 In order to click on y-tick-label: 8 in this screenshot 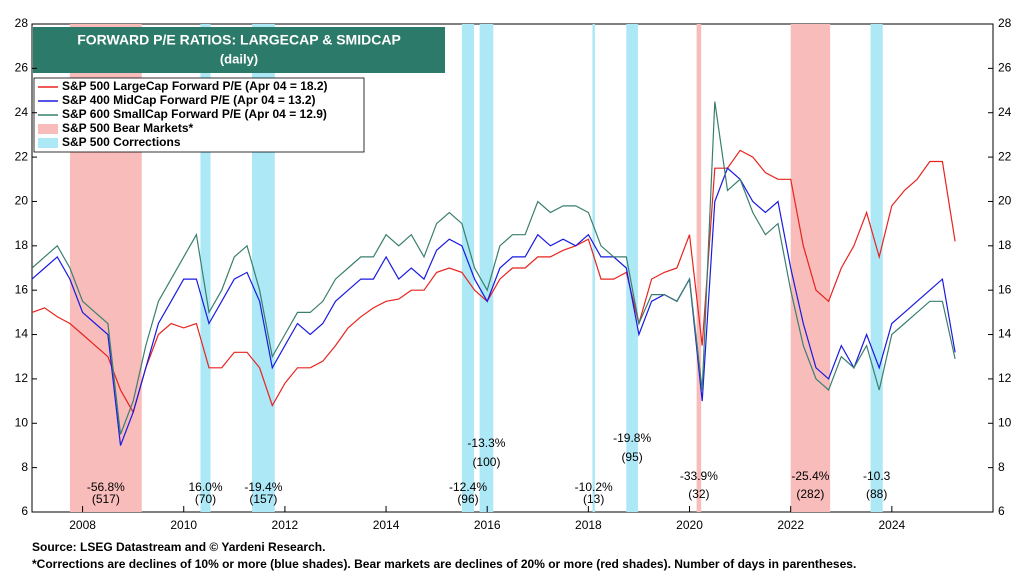, I will do `click(24, 467)`.